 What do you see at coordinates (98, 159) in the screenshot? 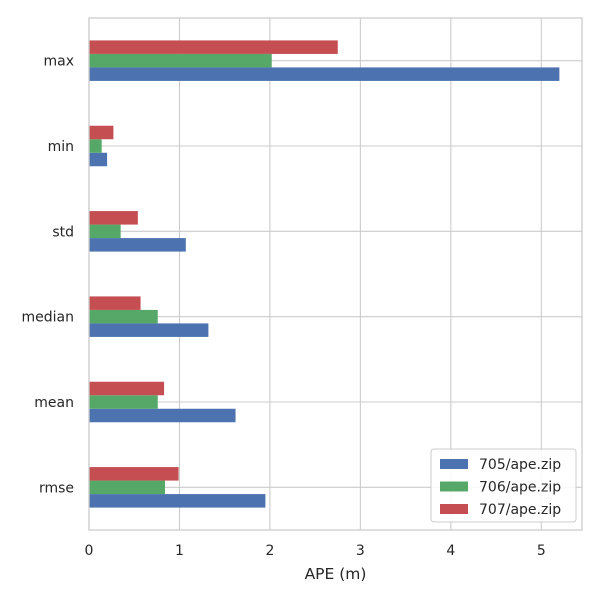
I see `bar-705-ape-zip-min` at bounding box center [98, 159].